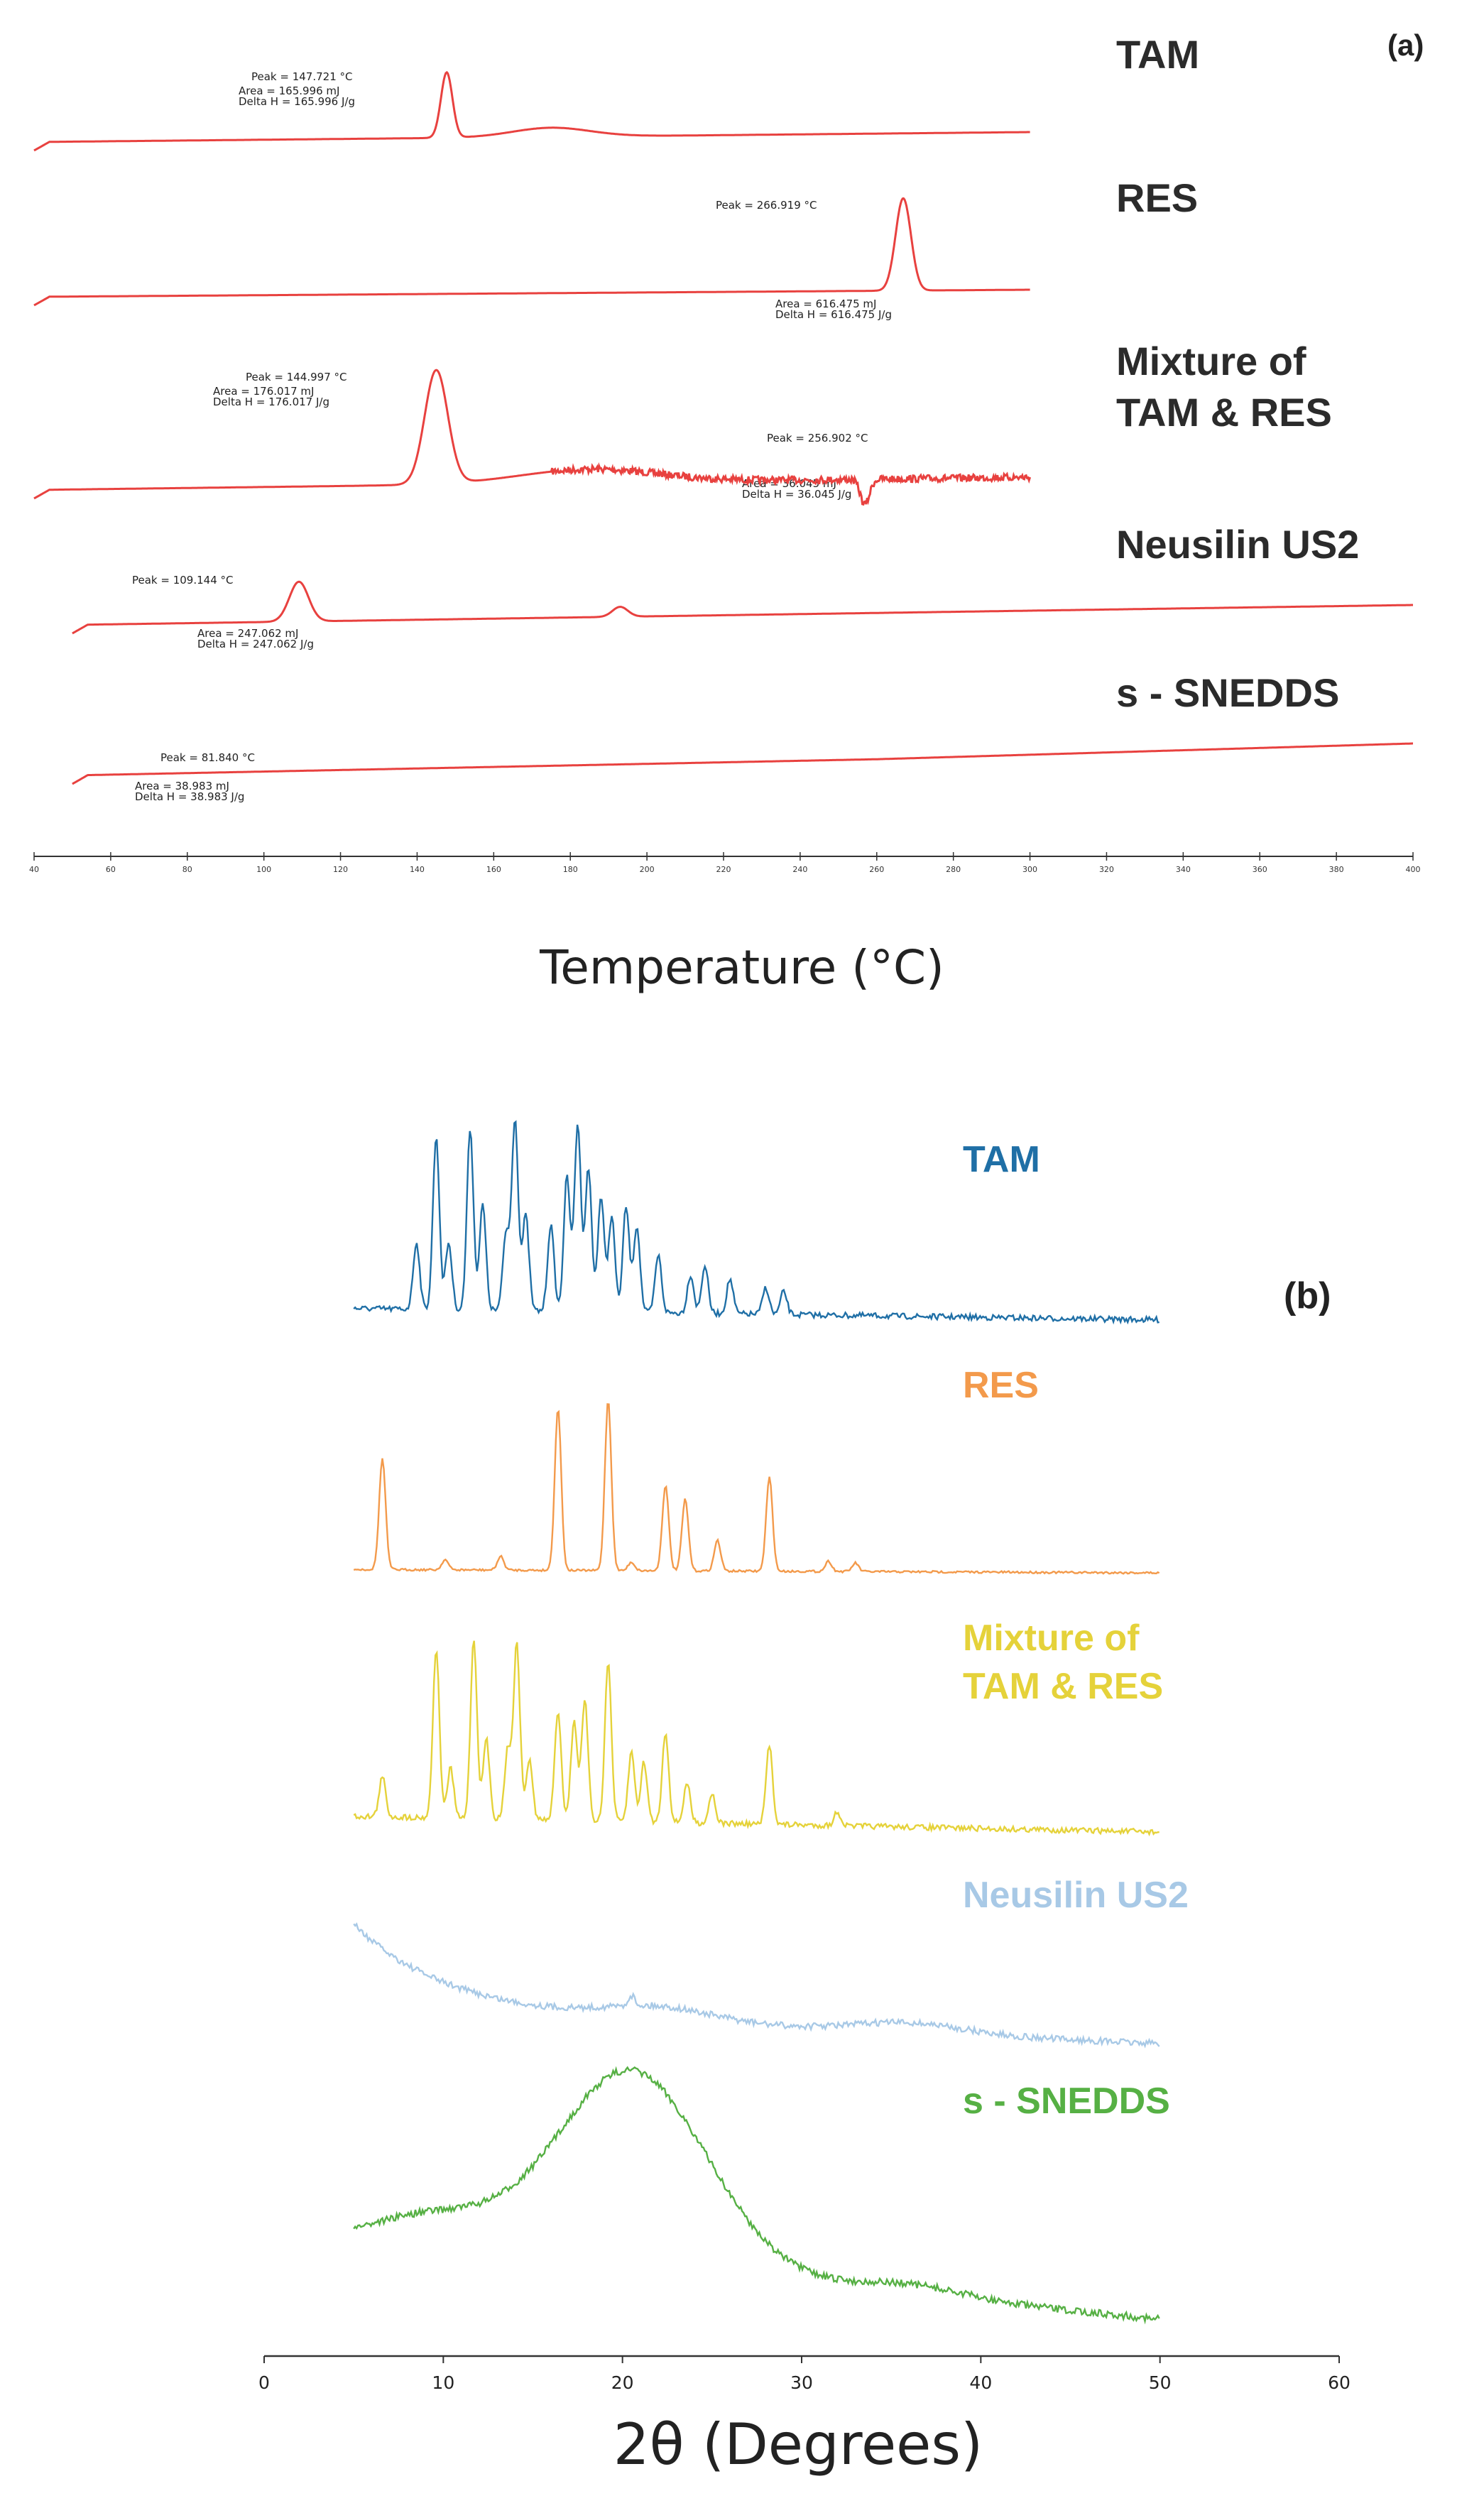  Describe the element at coordinates (1339, 2382) in the screenshot. I see `xrd-tick-label: 60` at that location.